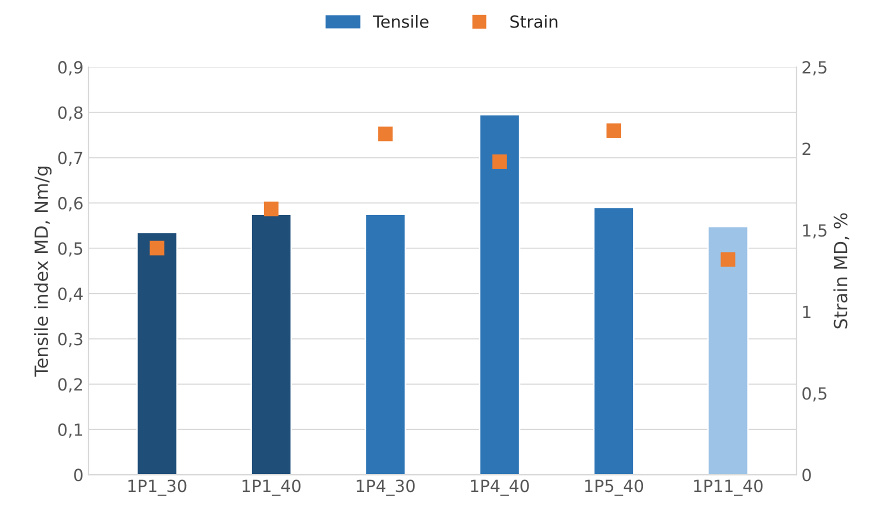  Describe the element at coordinates (70, 385) in the screenshot. I see `y-tick-label: 0,2` at that location.